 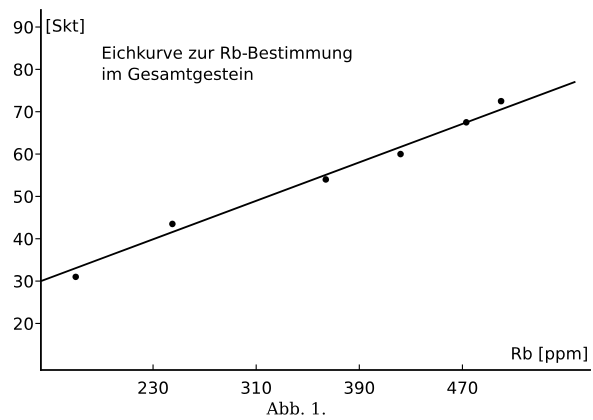 I want to click on y-tick-label: 90, so click(x=23, y=27).